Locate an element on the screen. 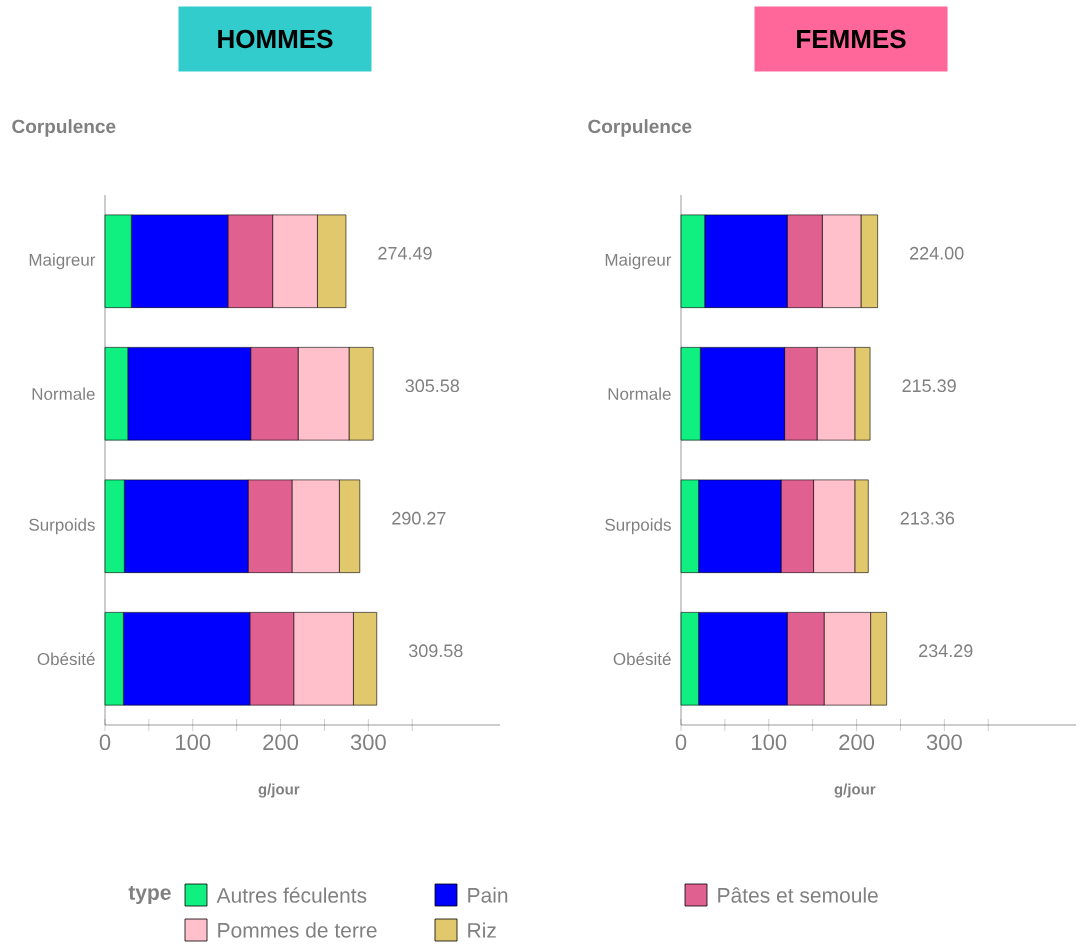 This screenshot has width=1084, height=945. total-label: 309.58 is located at coordinates (435, 651).